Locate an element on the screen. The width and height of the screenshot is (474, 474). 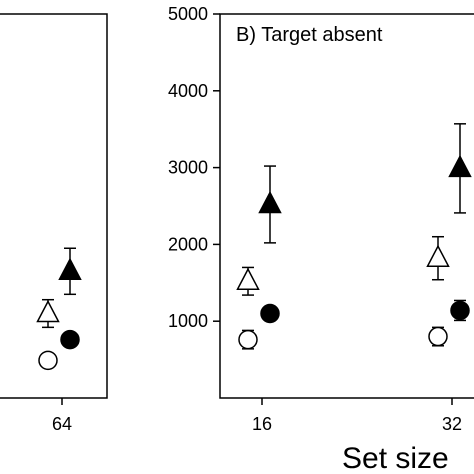
panel-b-x-tick-label-0: 16 is located at coordinates (262, 424).